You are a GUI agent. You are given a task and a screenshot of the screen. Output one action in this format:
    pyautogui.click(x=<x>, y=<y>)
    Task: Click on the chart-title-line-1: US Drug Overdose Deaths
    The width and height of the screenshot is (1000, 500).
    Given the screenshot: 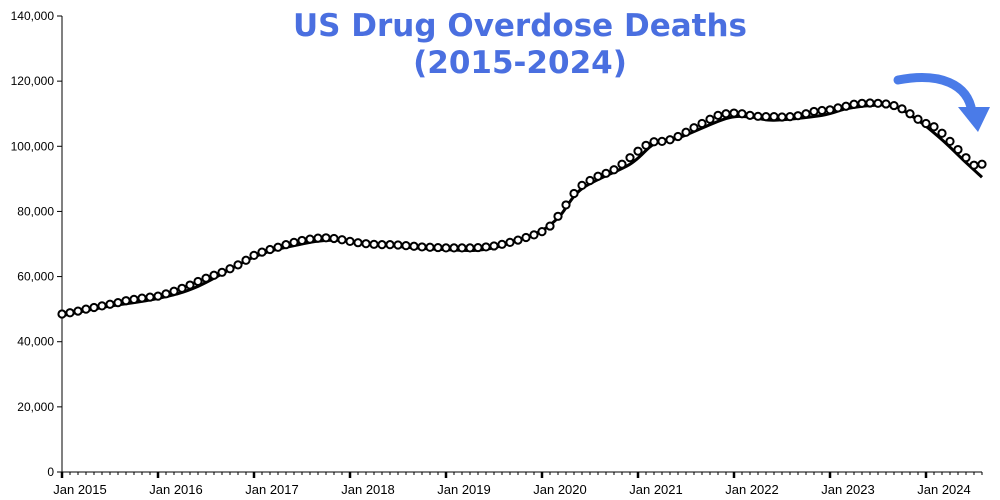 What is the action you would take?
    pyautogui.click(x=520, y=26)
    